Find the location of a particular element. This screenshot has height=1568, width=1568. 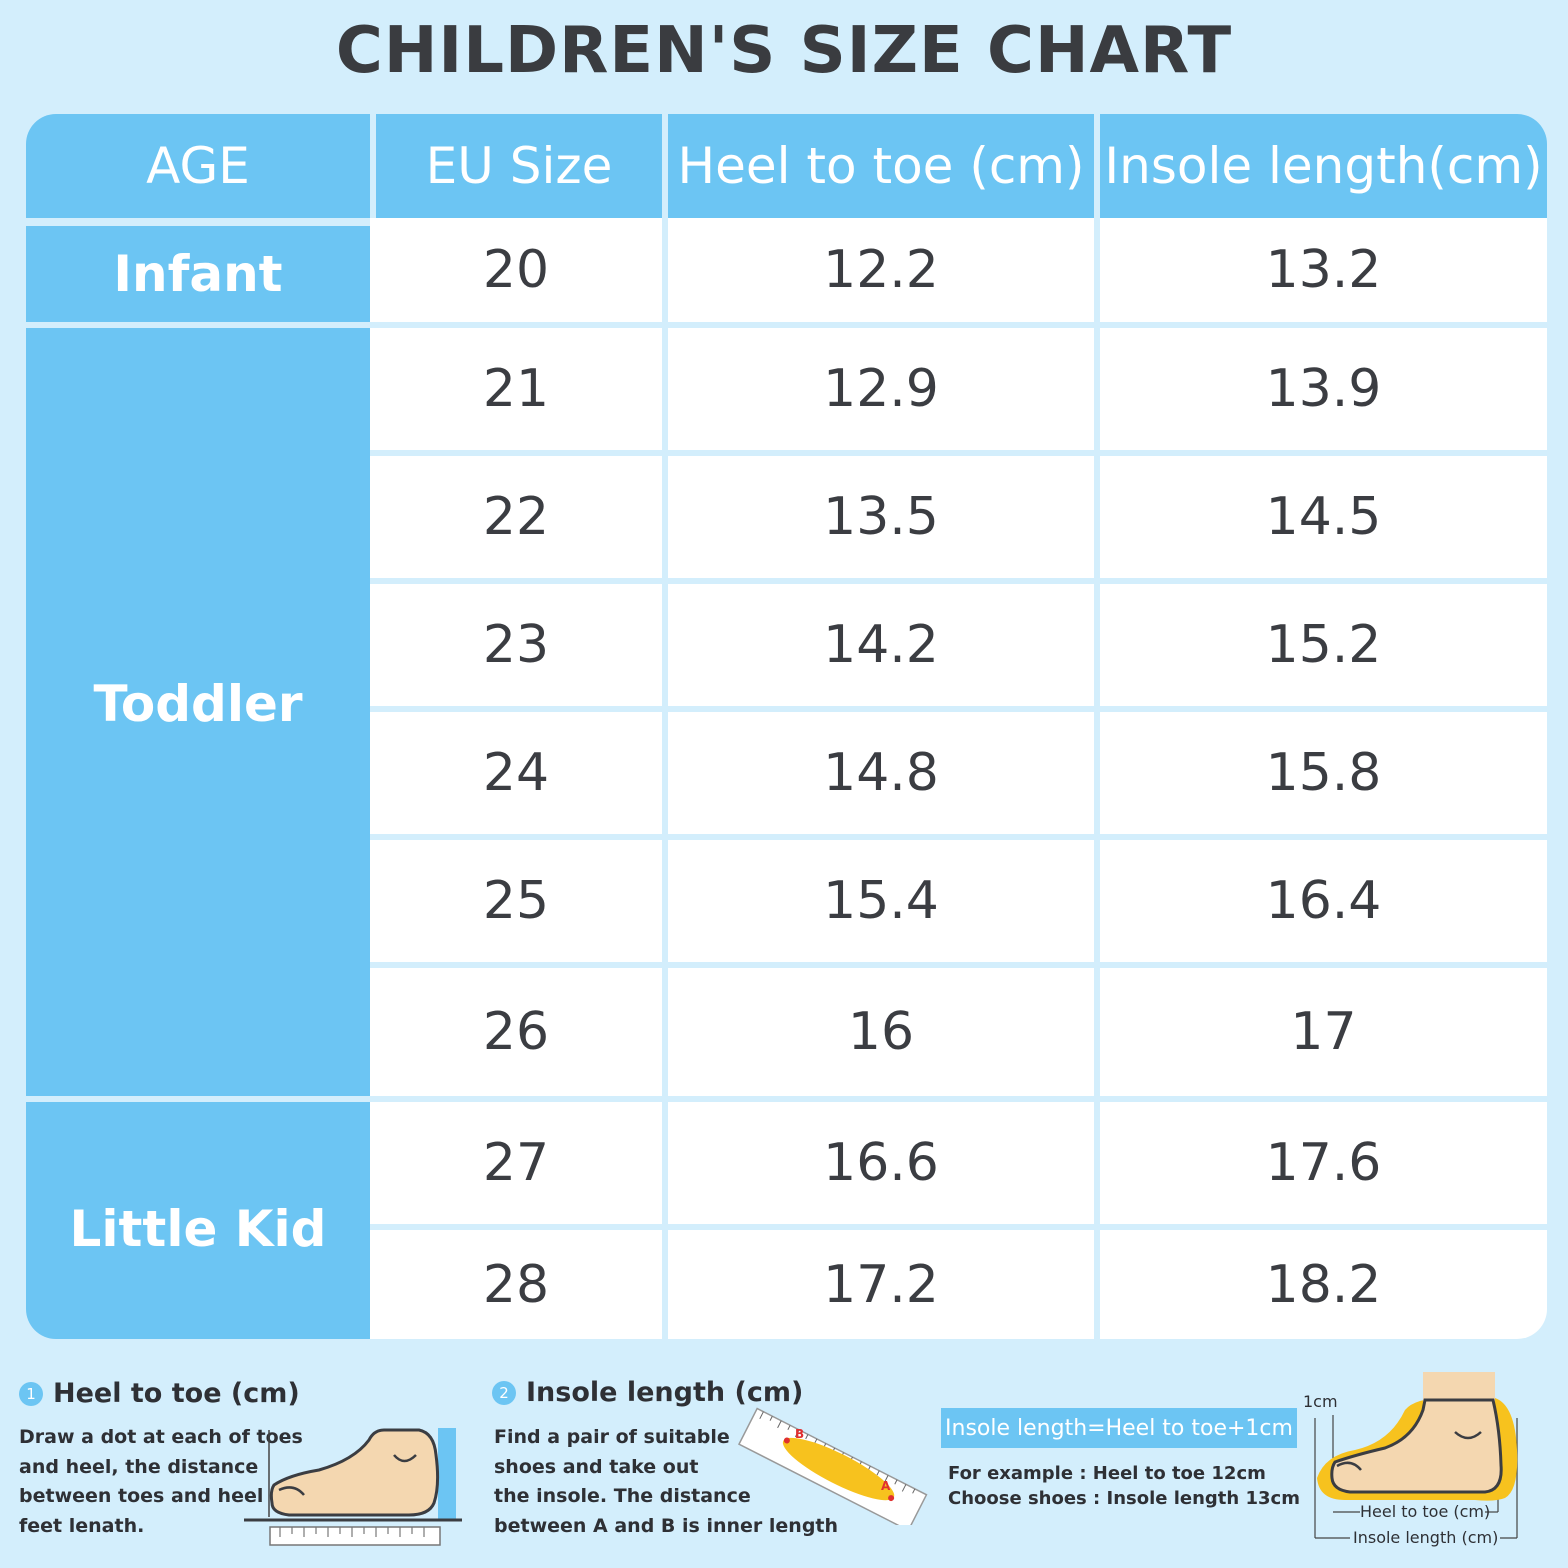

table-cell-eu: 24 is located at coordinates (516, 773).